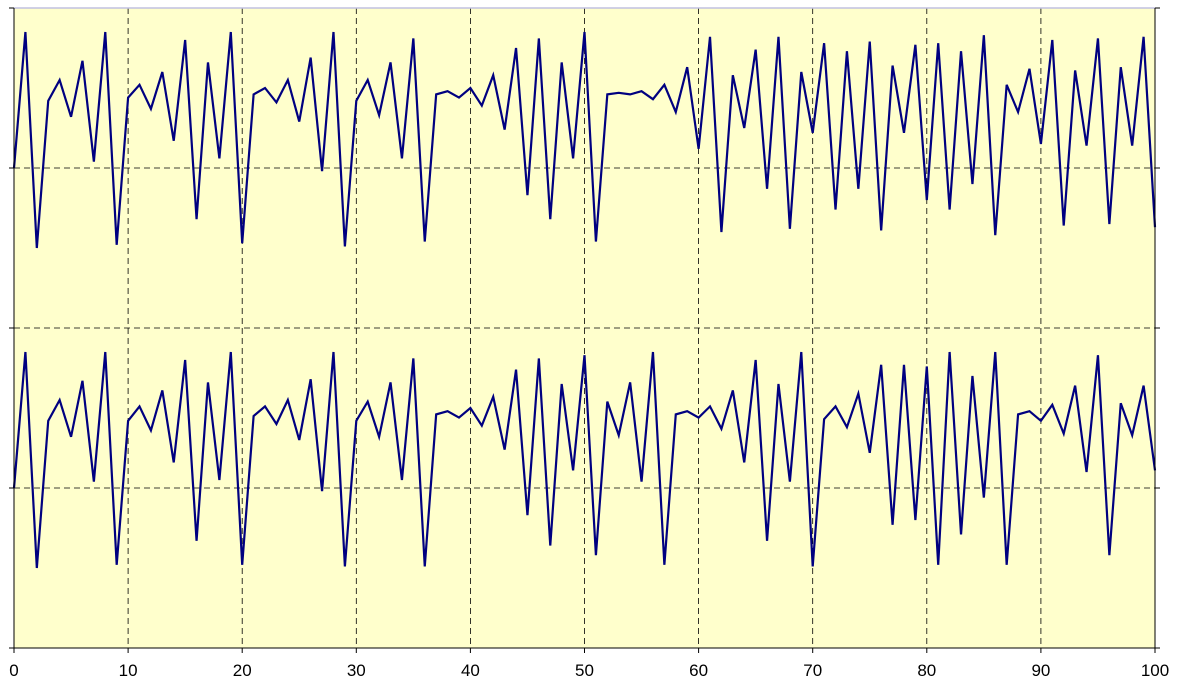  I want to click on x-tick-label-0: 0, so click(13, 670).